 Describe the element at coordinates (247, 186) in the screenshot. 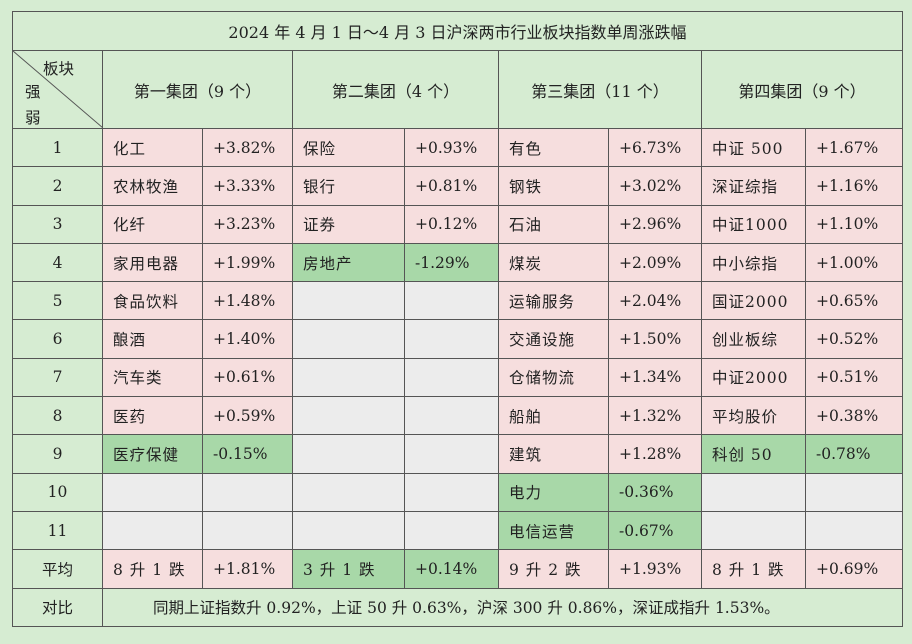

I see `sector-change-cell: +3.33%` at that location.